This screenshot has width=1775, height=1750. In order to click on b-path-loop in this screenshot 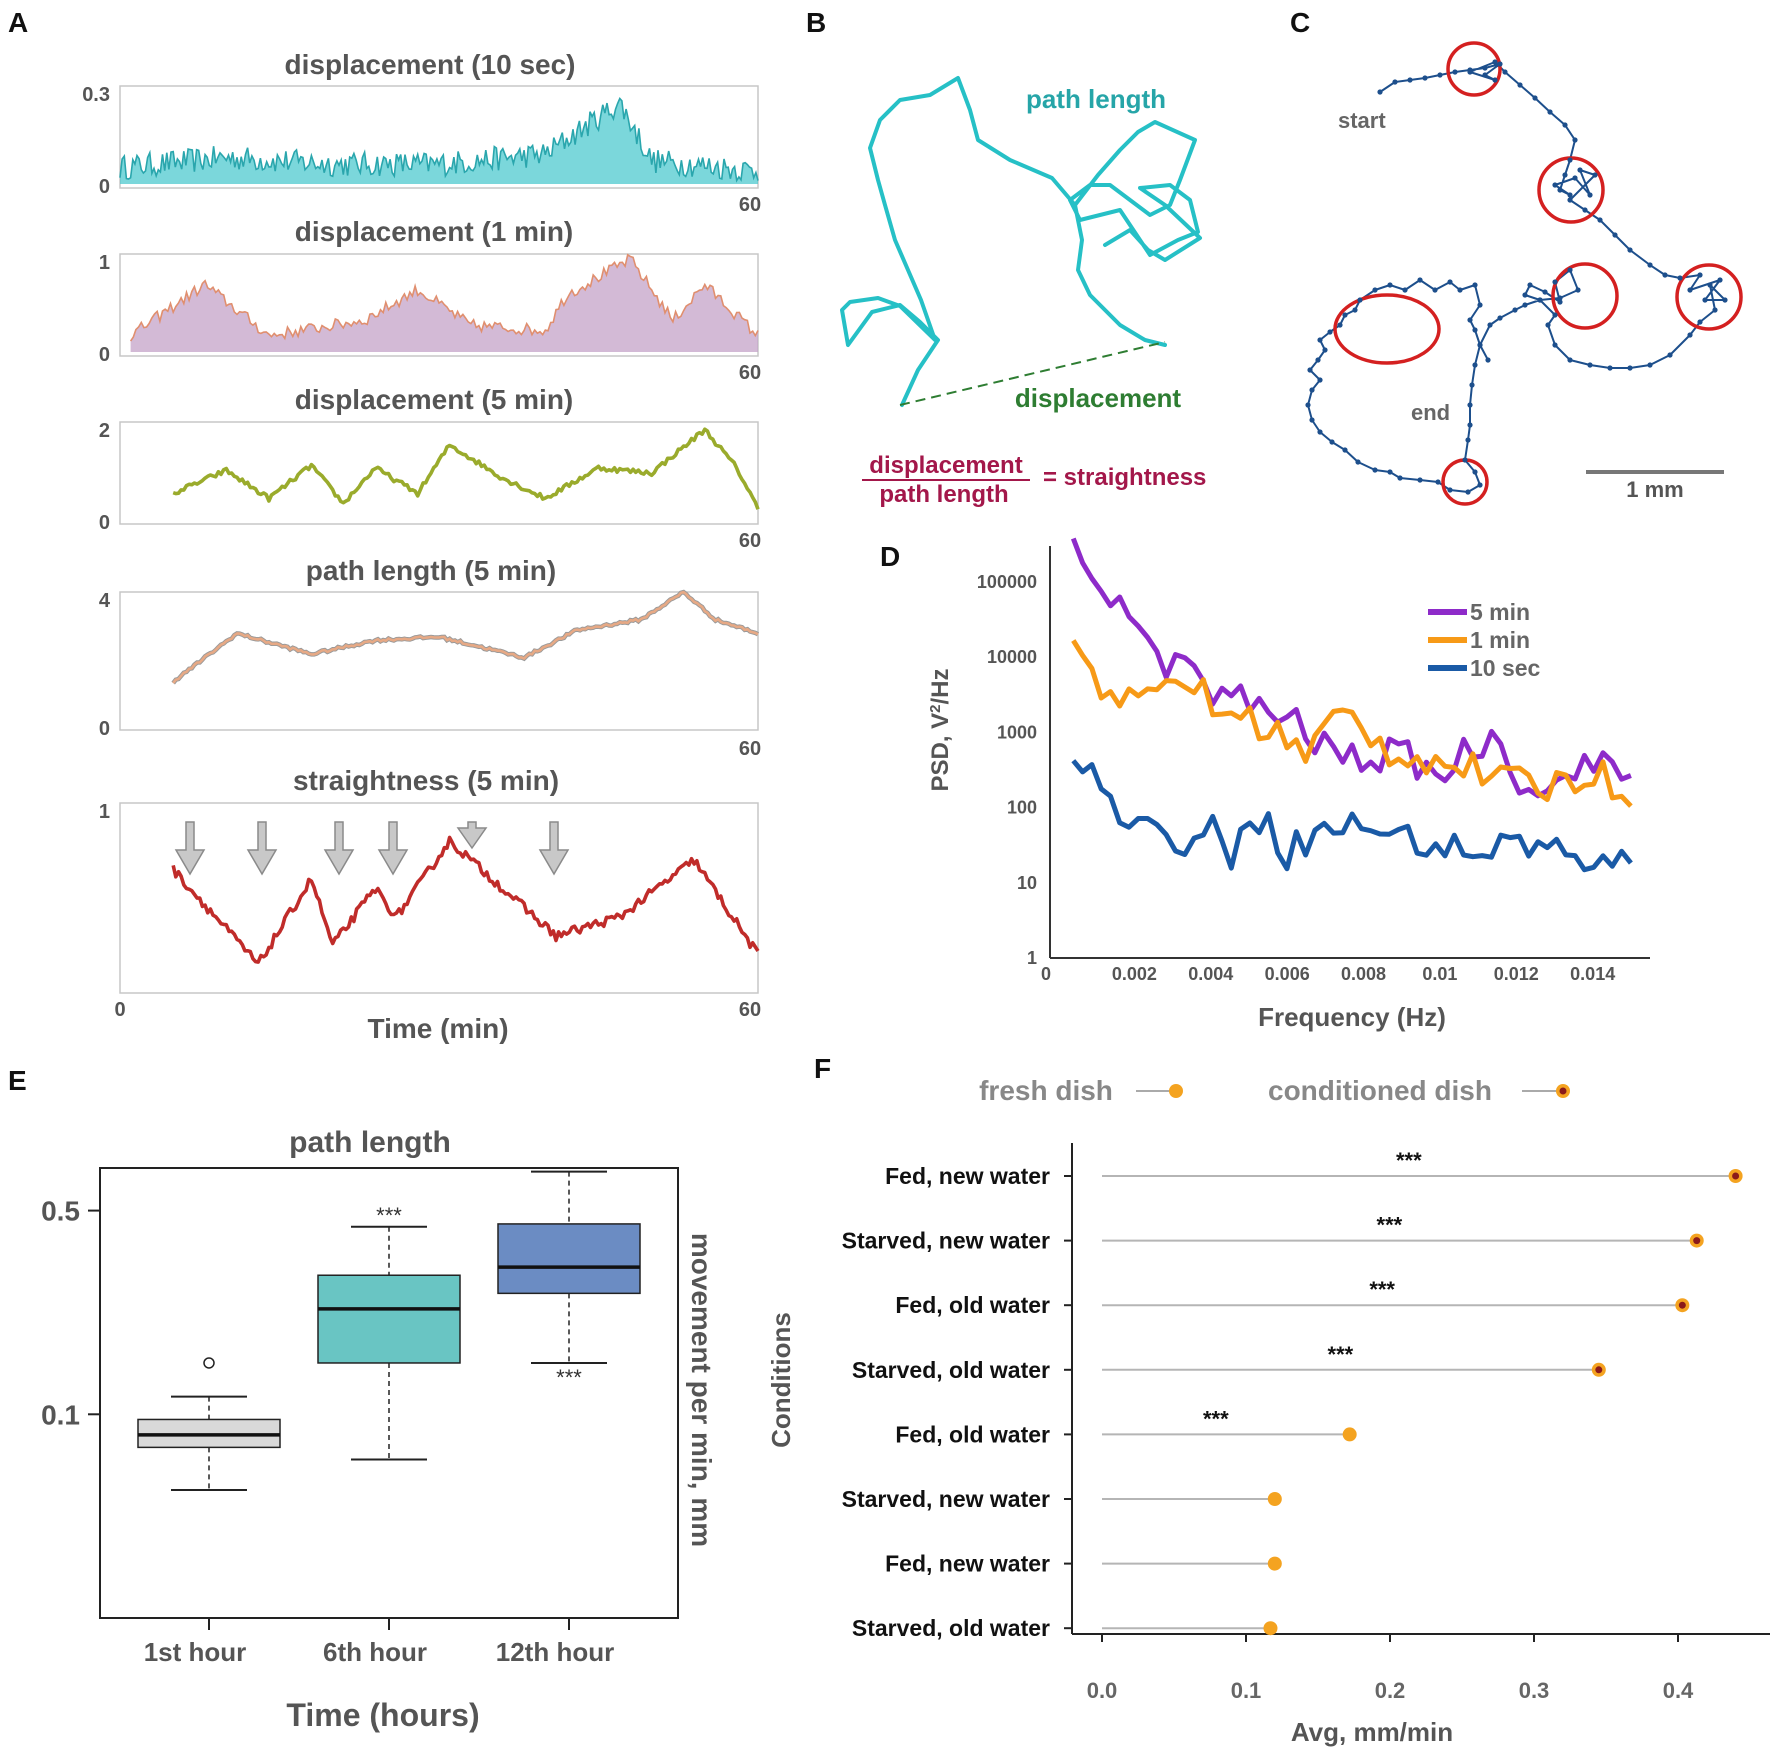, I will do `click(1135, 191)`.